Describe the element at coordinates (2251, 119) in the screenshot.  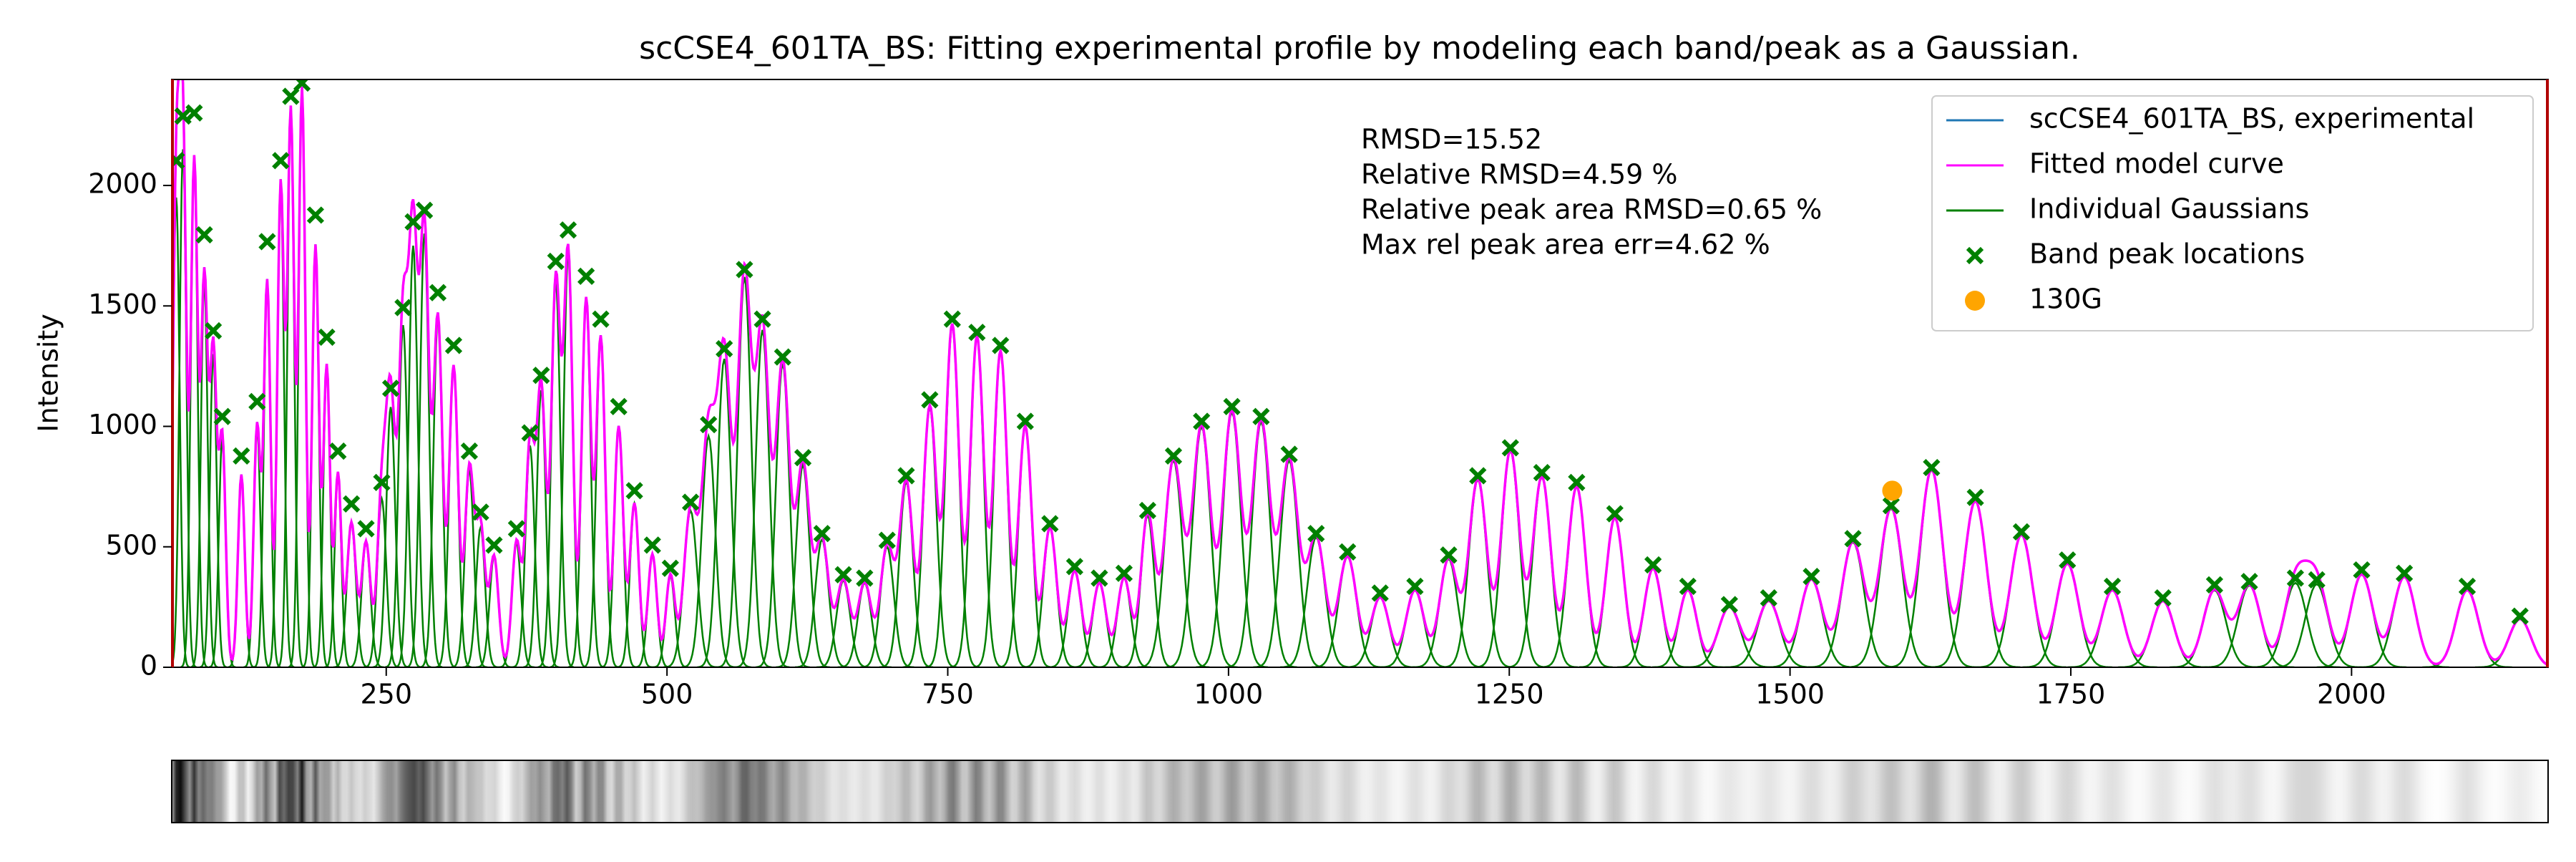
I see `legend-label: scCSE4_601TA_BS, experimental` at that location.